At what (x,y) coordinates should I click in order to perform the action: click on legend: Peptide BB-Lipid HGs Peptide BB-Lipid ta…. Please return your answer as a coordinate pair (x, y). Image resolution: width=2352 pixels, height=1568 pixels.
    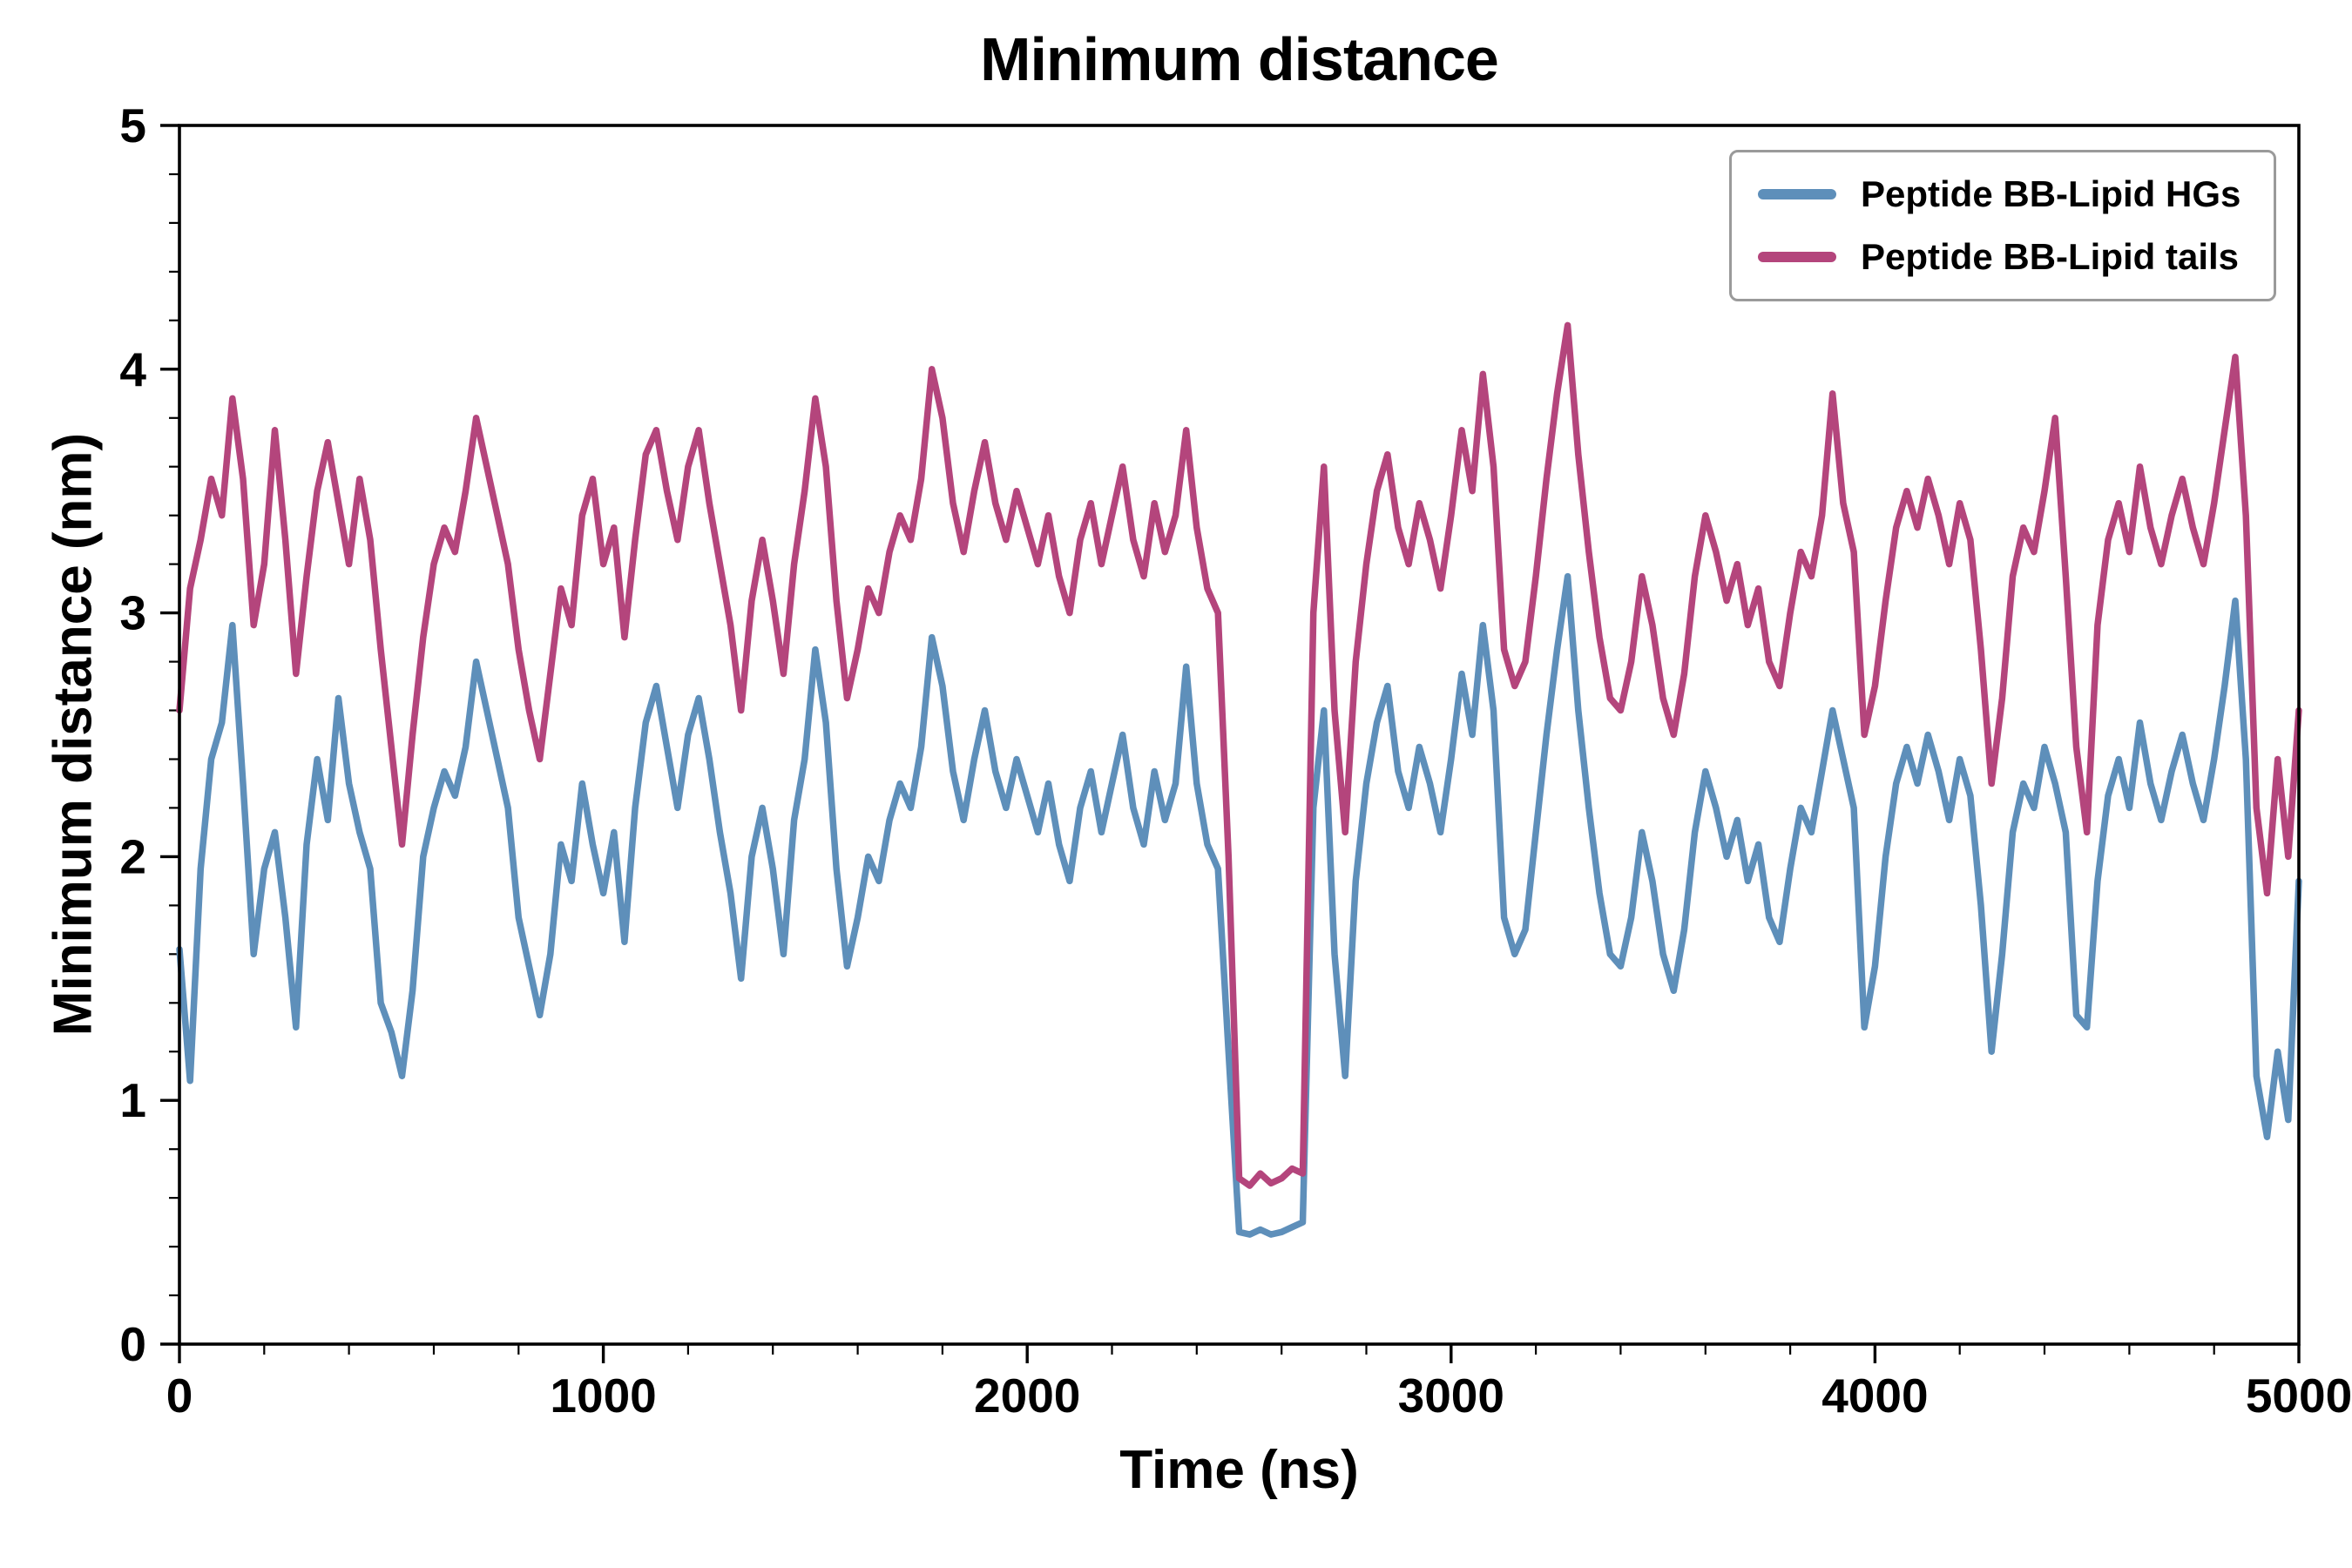
    Looking at the image, I should click on (2003, 225).